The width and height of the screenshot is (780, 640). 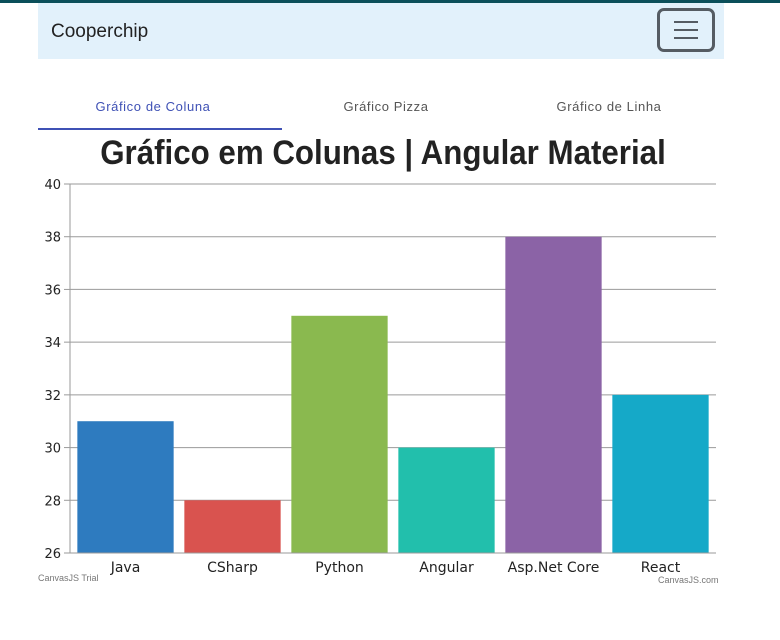 What do you see at coordinates (52, 501) in the screenshot?
I see `y-tick-label: 28` at bounding box center [52, 501].